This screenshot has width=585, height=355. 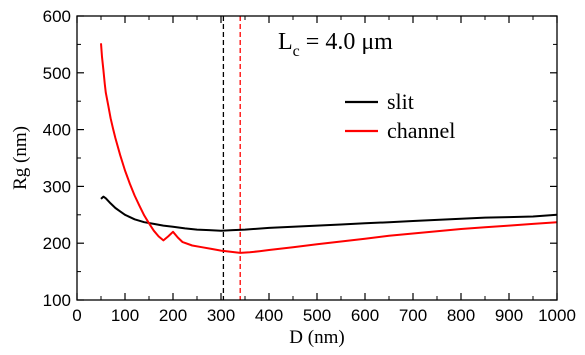 What do you see at coordinates (316, 337) in the screenshot?
I see `x-axis-label: D (nm)` at bounding box center [316, 337].